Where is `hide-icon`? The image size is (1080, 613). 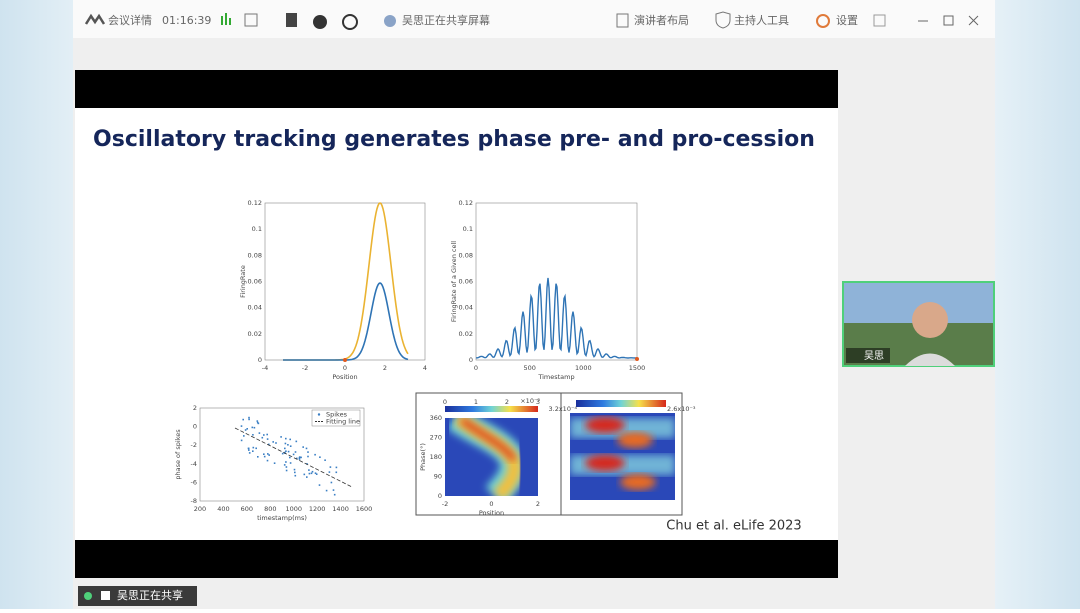 hide-icon is located at coordinates (350, 22).